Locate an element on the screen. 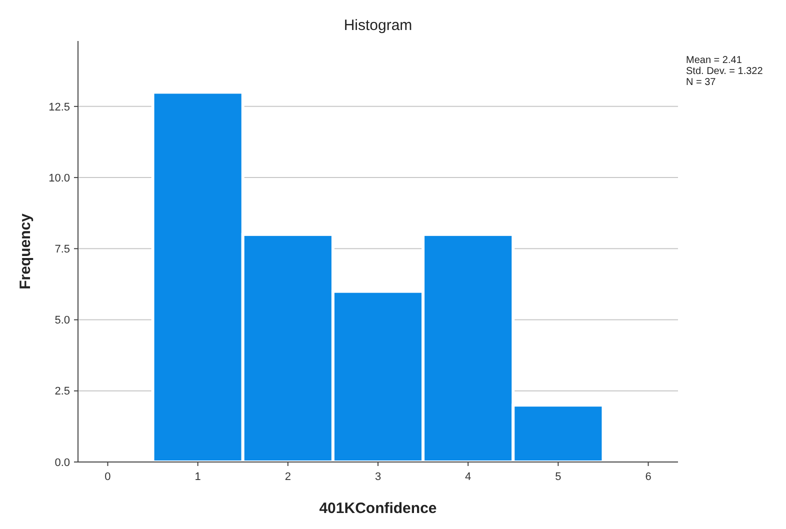  x-tick-label: 1 is located at coordinates (197, 477).